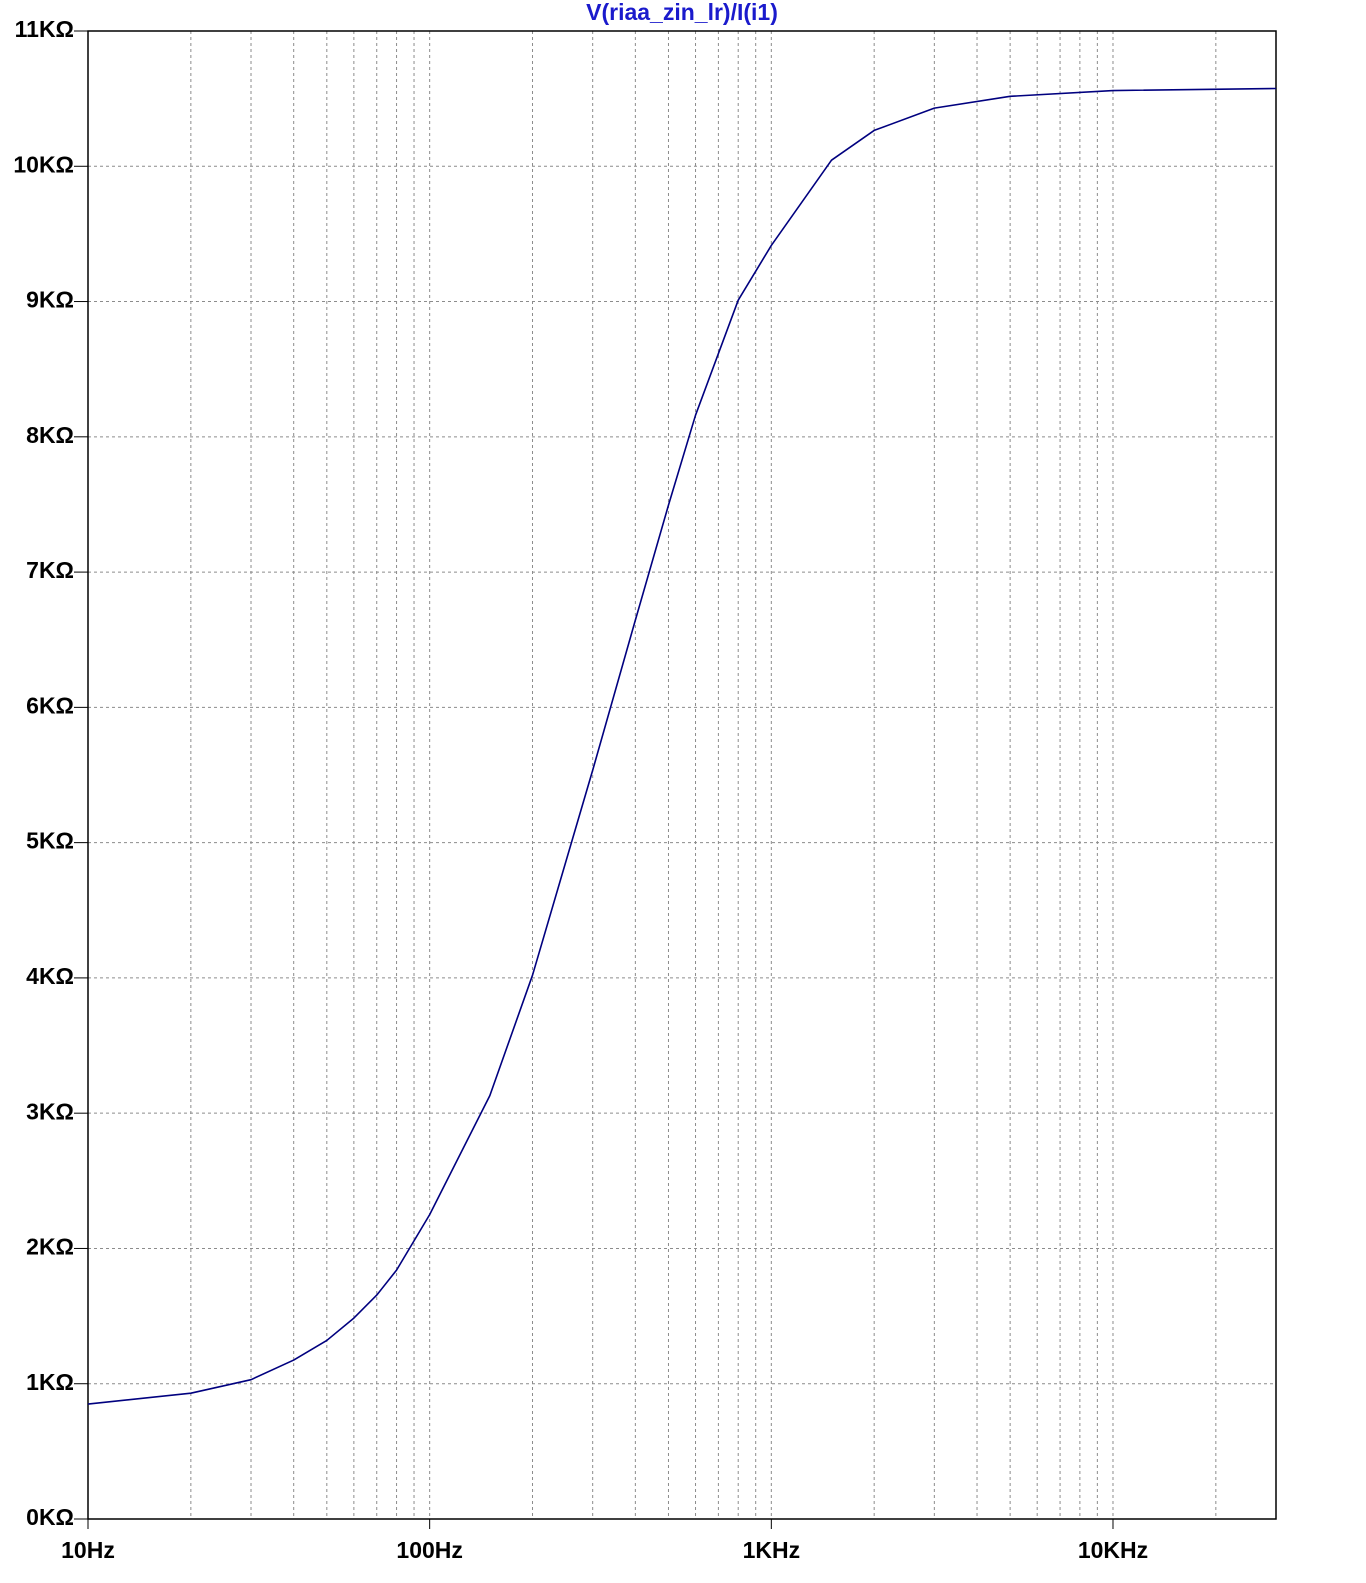  Describe the element at coordinates (1113, 1550) in the screenshot. I see `x-tick-label: 10KHz` at that location.